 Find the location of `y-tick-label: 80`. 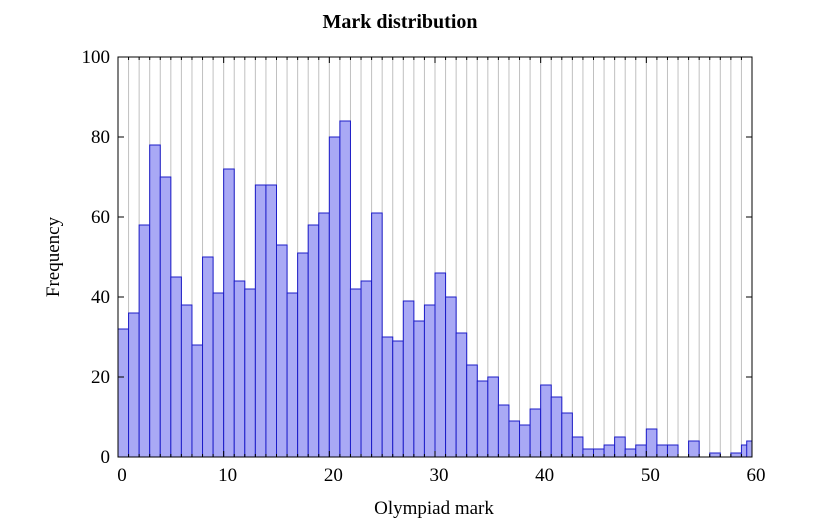

y-tick-label: 80 is located at coordinates (100, 137).